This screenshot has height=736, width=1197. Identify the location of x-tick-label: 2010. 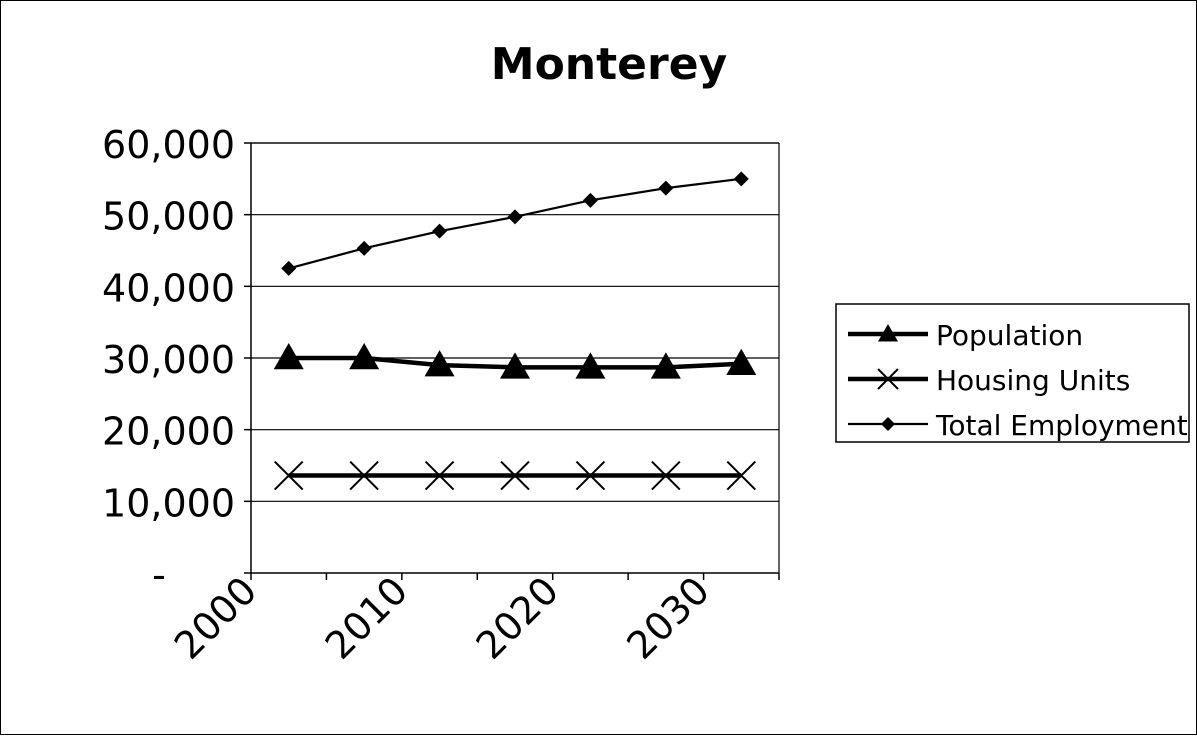
(367, 618).